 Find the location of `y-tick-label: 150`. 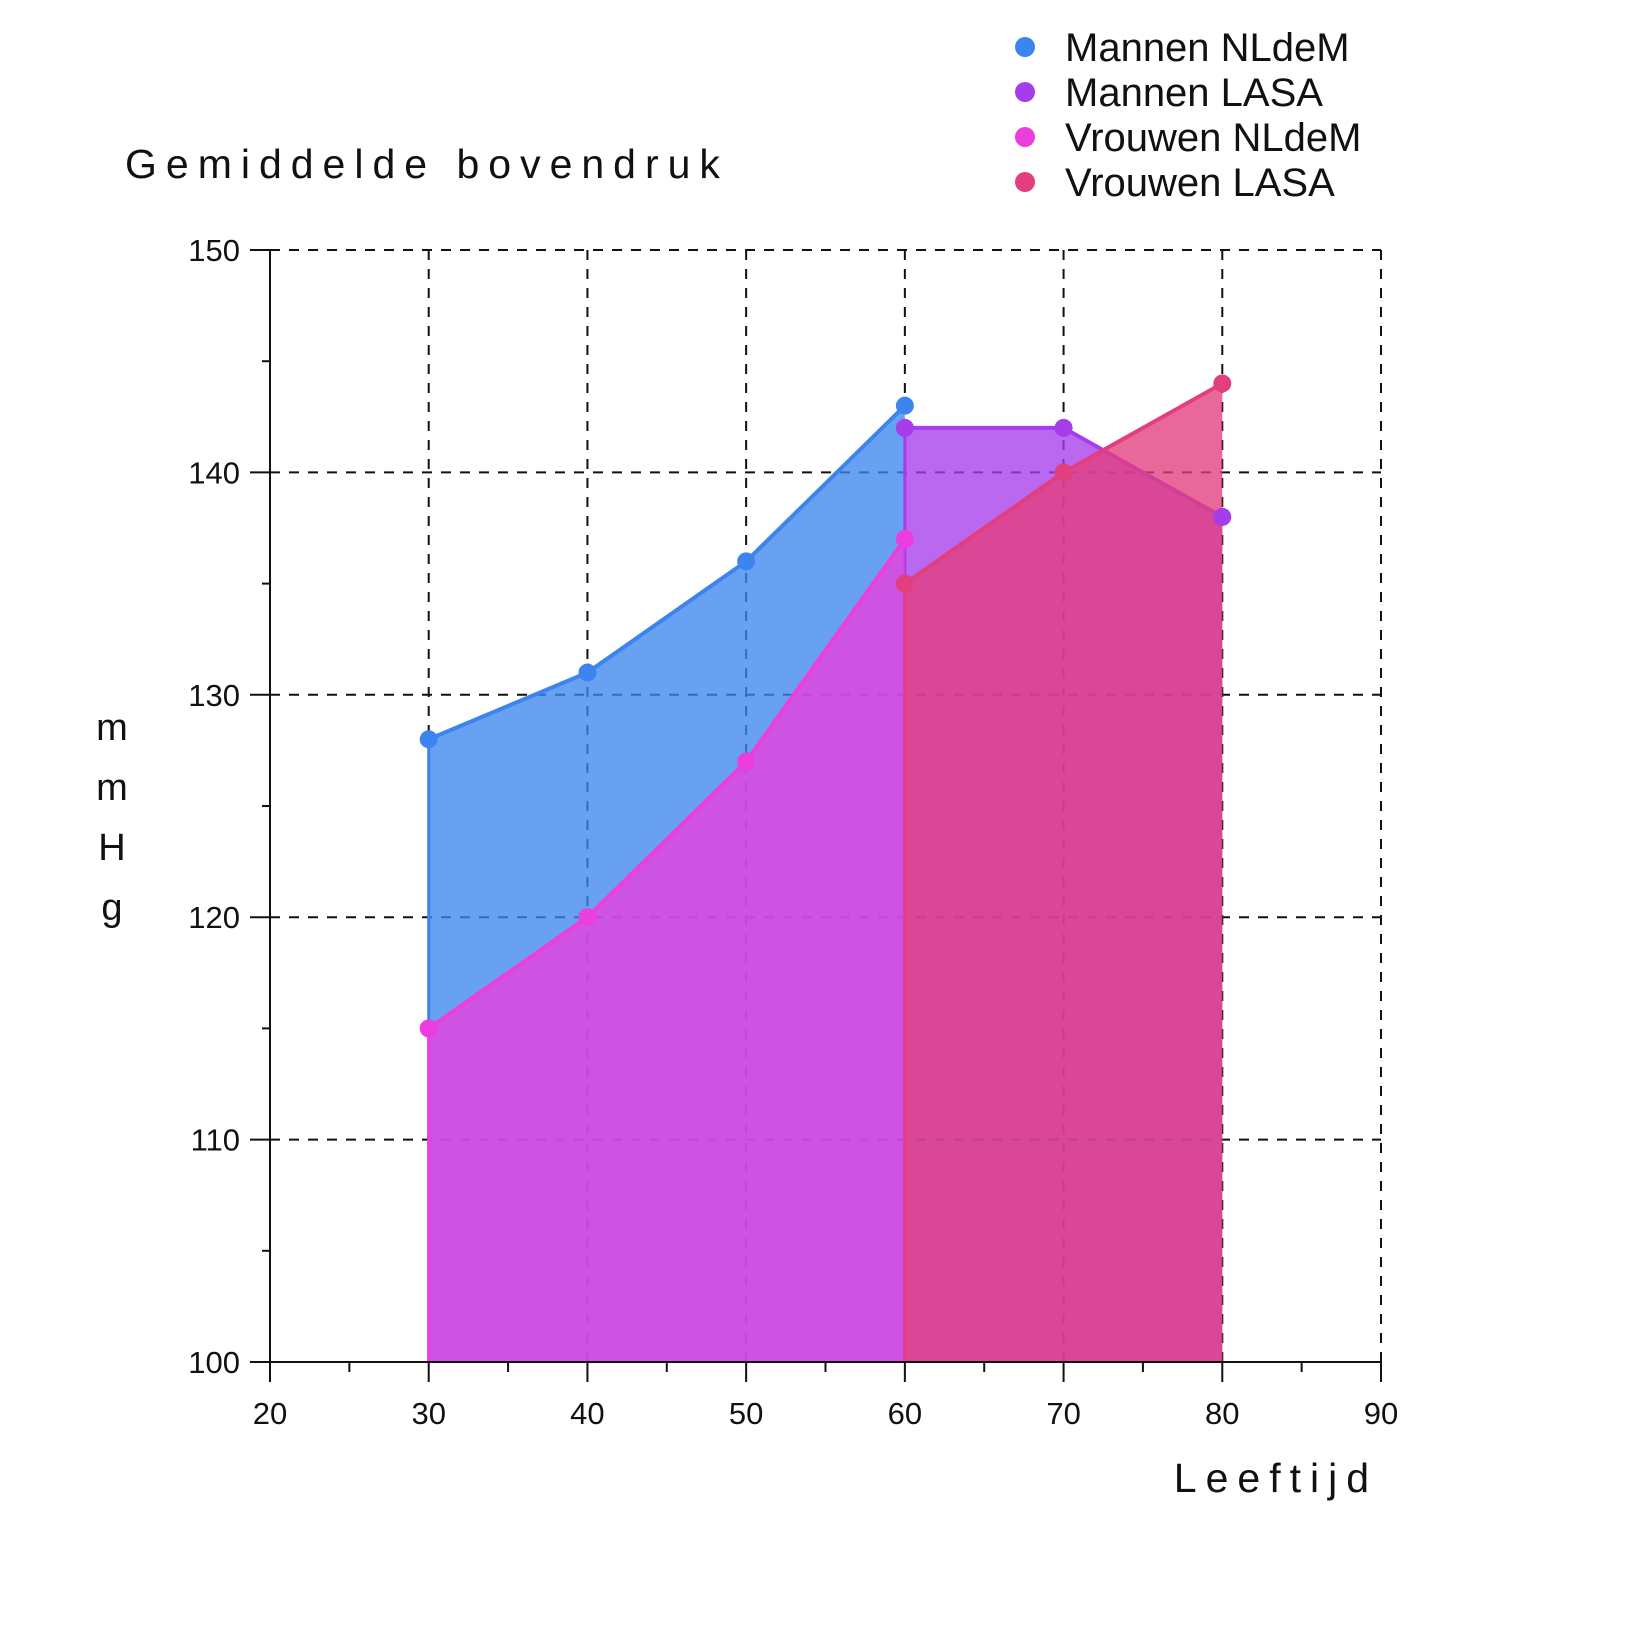

y-tick-label: 150 is located at coordinates (214, 250).